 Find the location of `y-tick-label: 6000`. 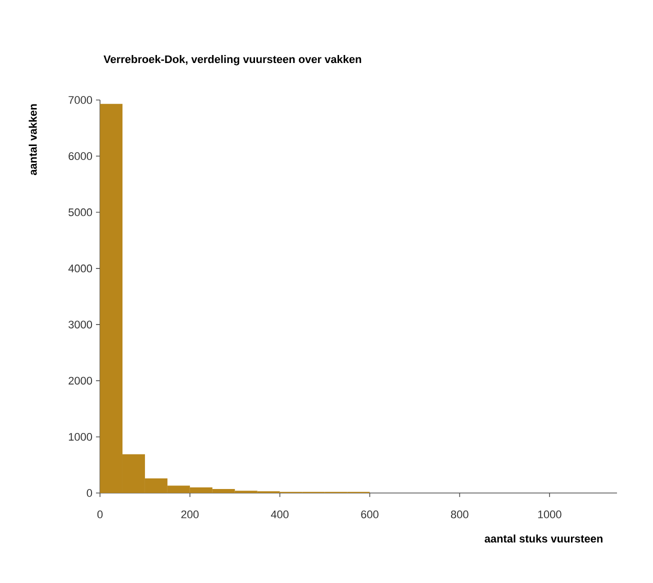

y-tick-label: 6000 is located at coordinates (80, 156).